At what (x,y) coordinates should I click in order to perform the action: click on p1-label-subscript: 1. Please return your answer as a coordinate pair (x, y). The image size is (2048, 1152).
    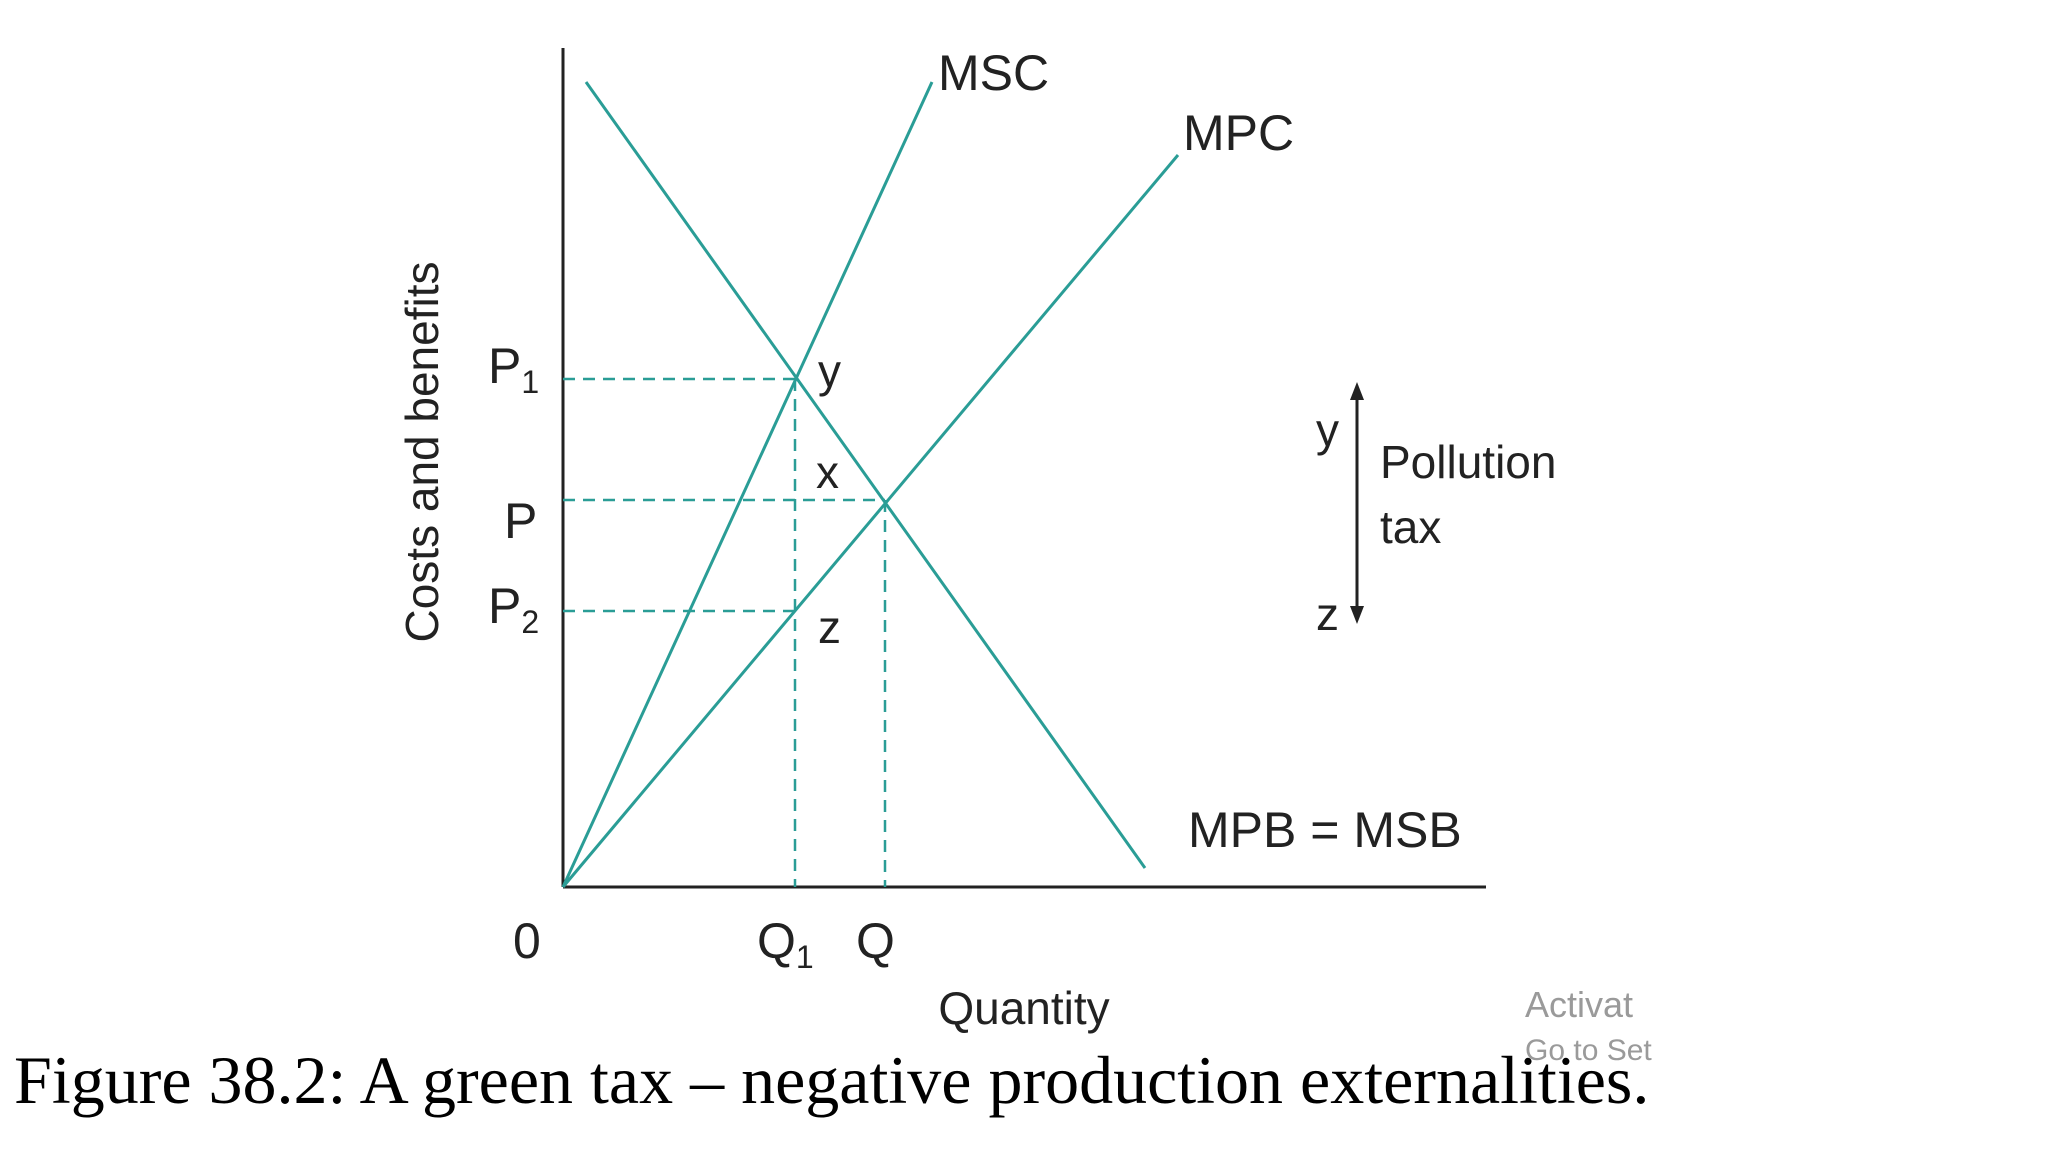
    Looking at the image, I should click on (530, 382).